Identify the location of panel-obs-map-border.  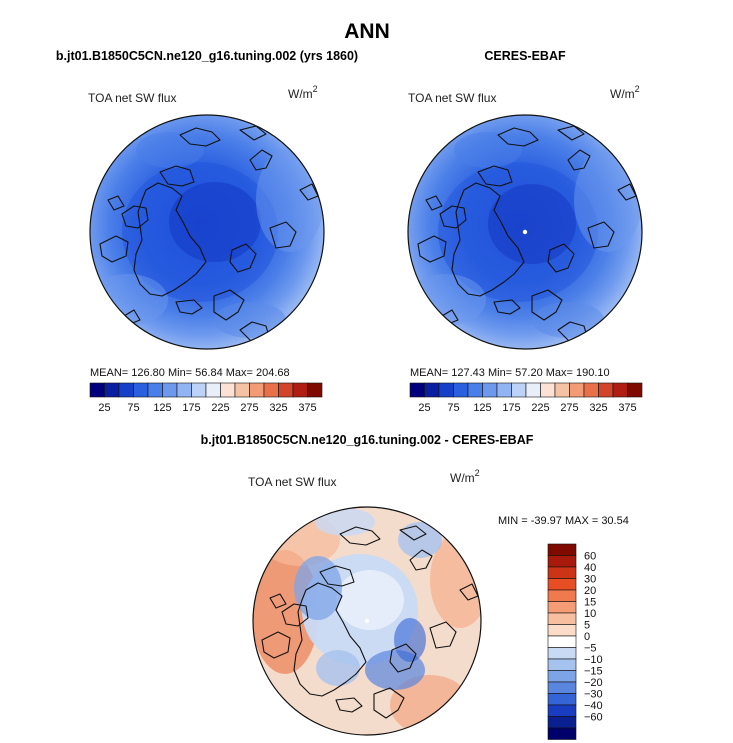
(525, 232).